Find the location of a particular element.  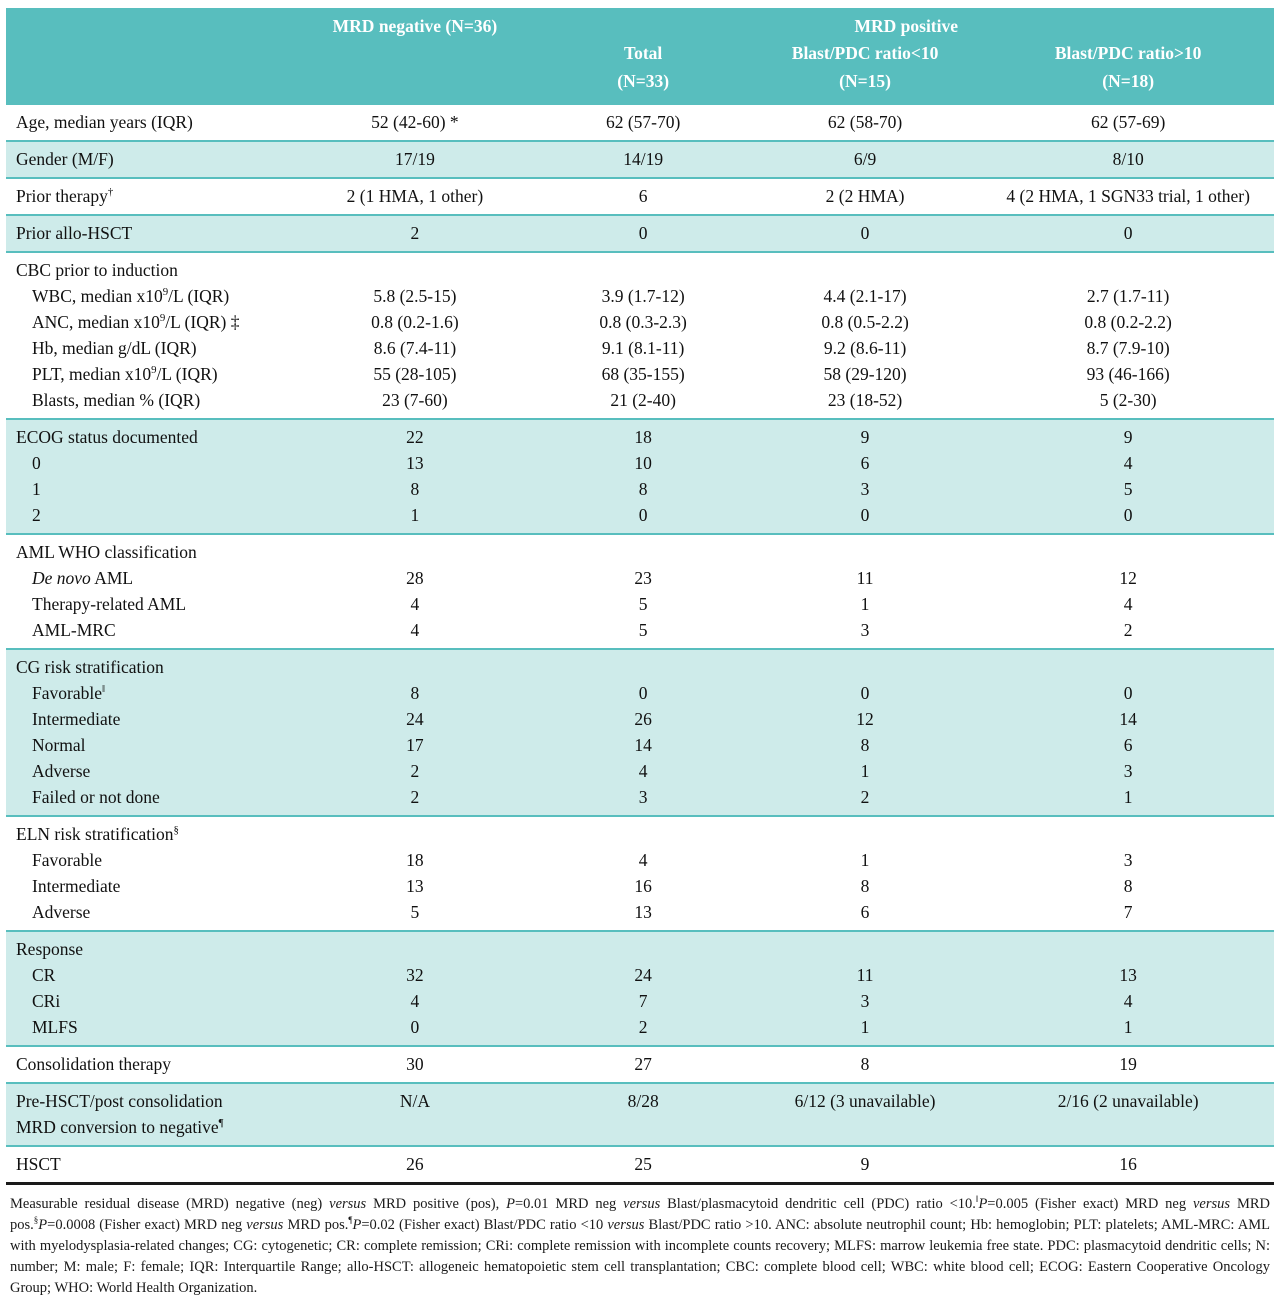

table-row: Intermediate 13 16 8 8 is located at coordinates (640, 886).